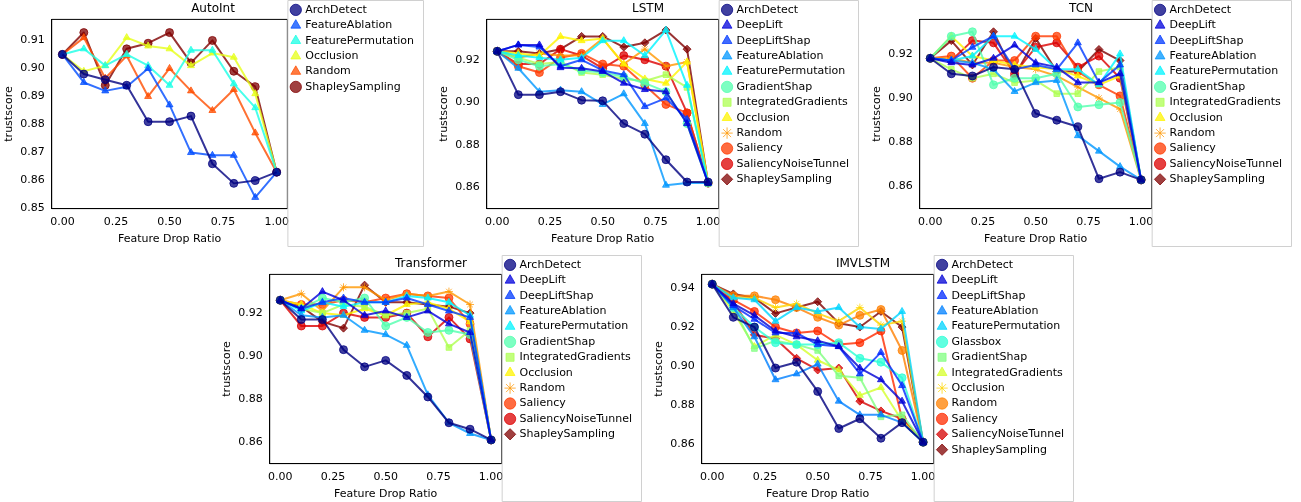 This screenshot has width=1301, height=502. What do you see at coordinates (1080, 8) in the screenshot?
I see `chart-title: TCN` at bounding box center [1080, 8].